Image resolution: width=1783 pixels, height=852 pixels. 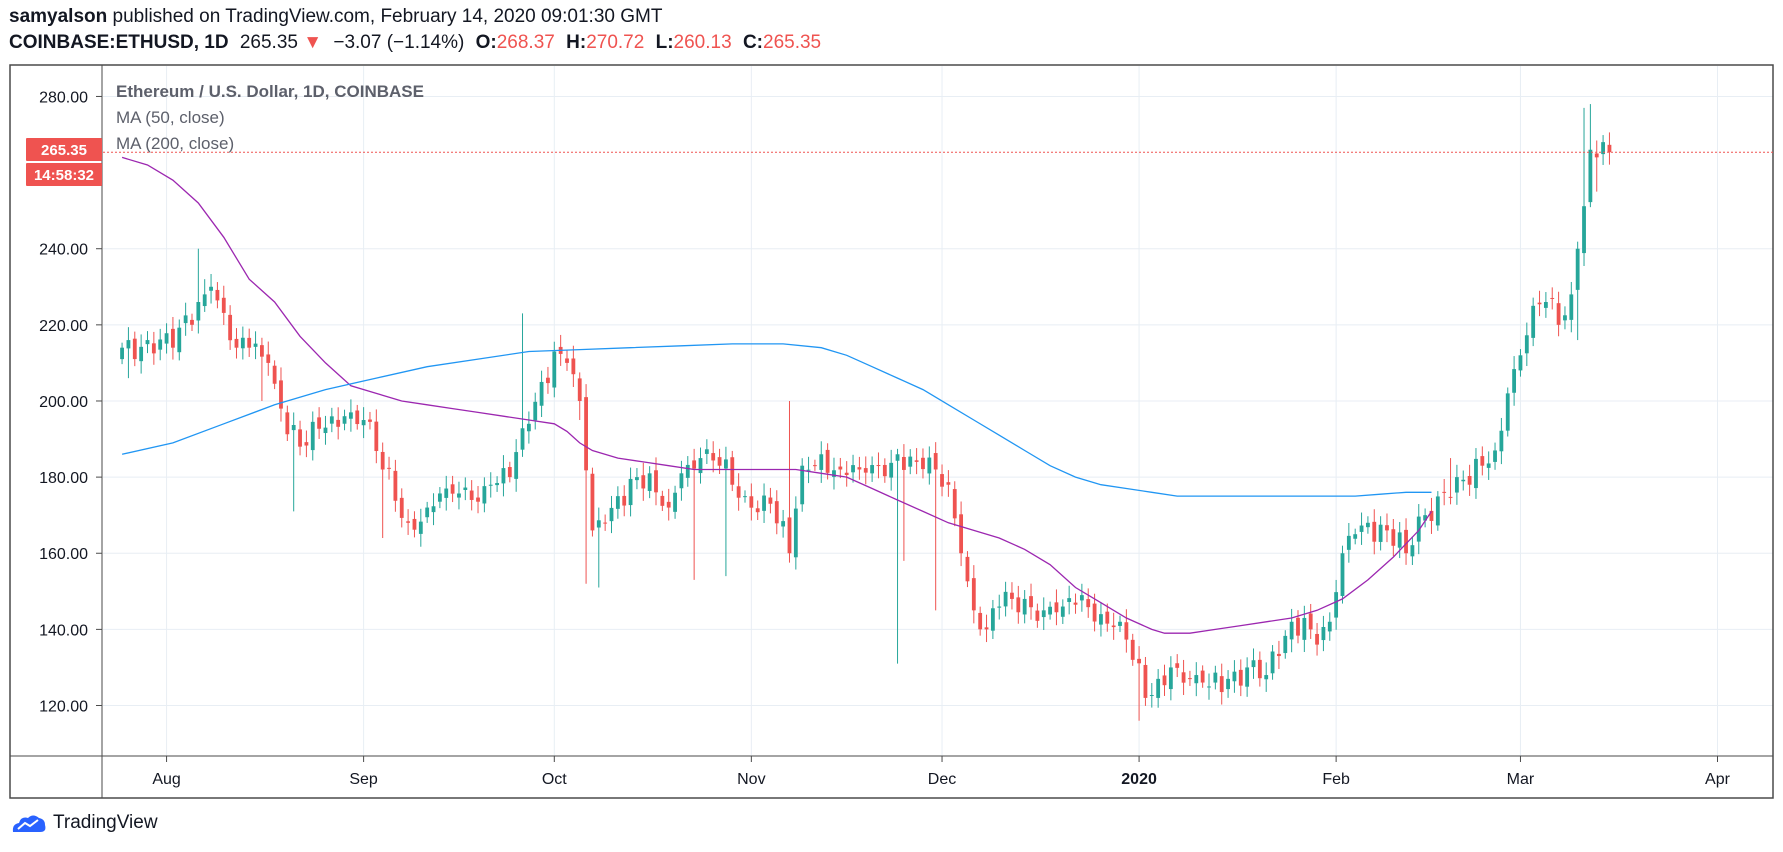 I want to click on high-value: 270.72, so click(x=615, y=42).